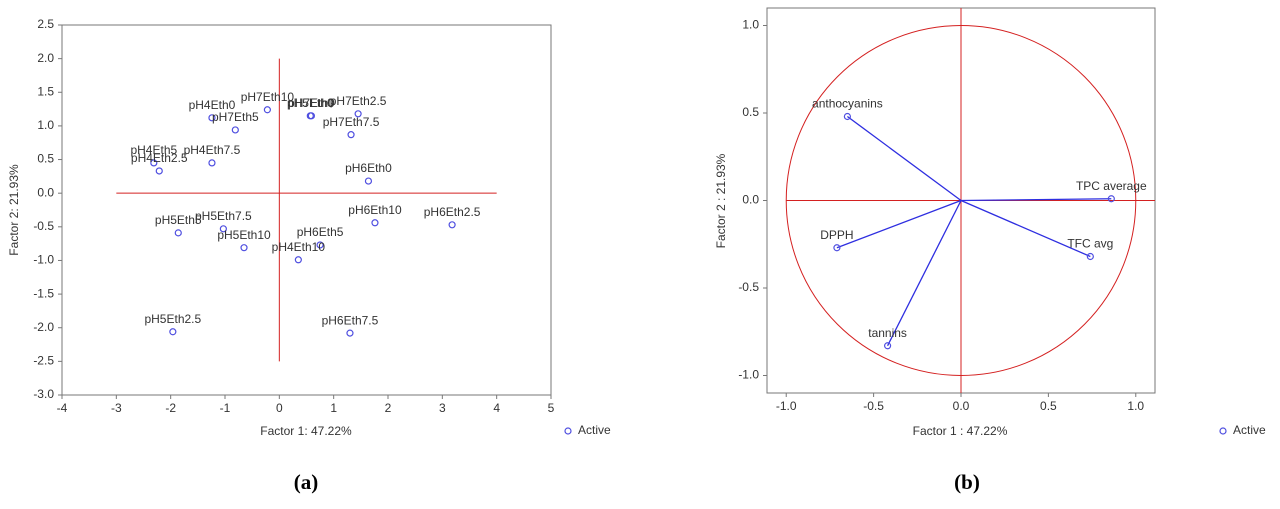 This screenshot has width=1280, height=509. I want to click on y-tick-label: -1.5, so click(43, 293).